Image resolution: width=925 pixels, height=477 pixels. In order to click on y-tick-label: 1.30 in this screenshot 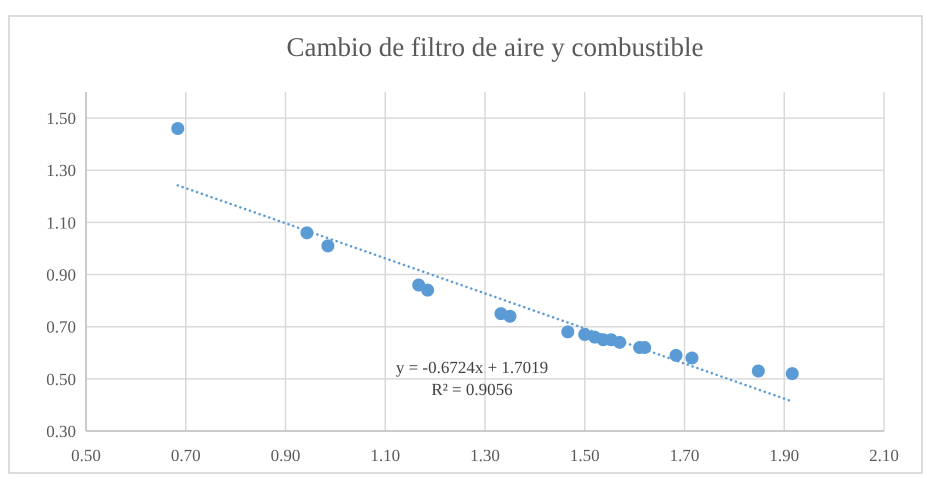, I will do `click(61, 170)`.